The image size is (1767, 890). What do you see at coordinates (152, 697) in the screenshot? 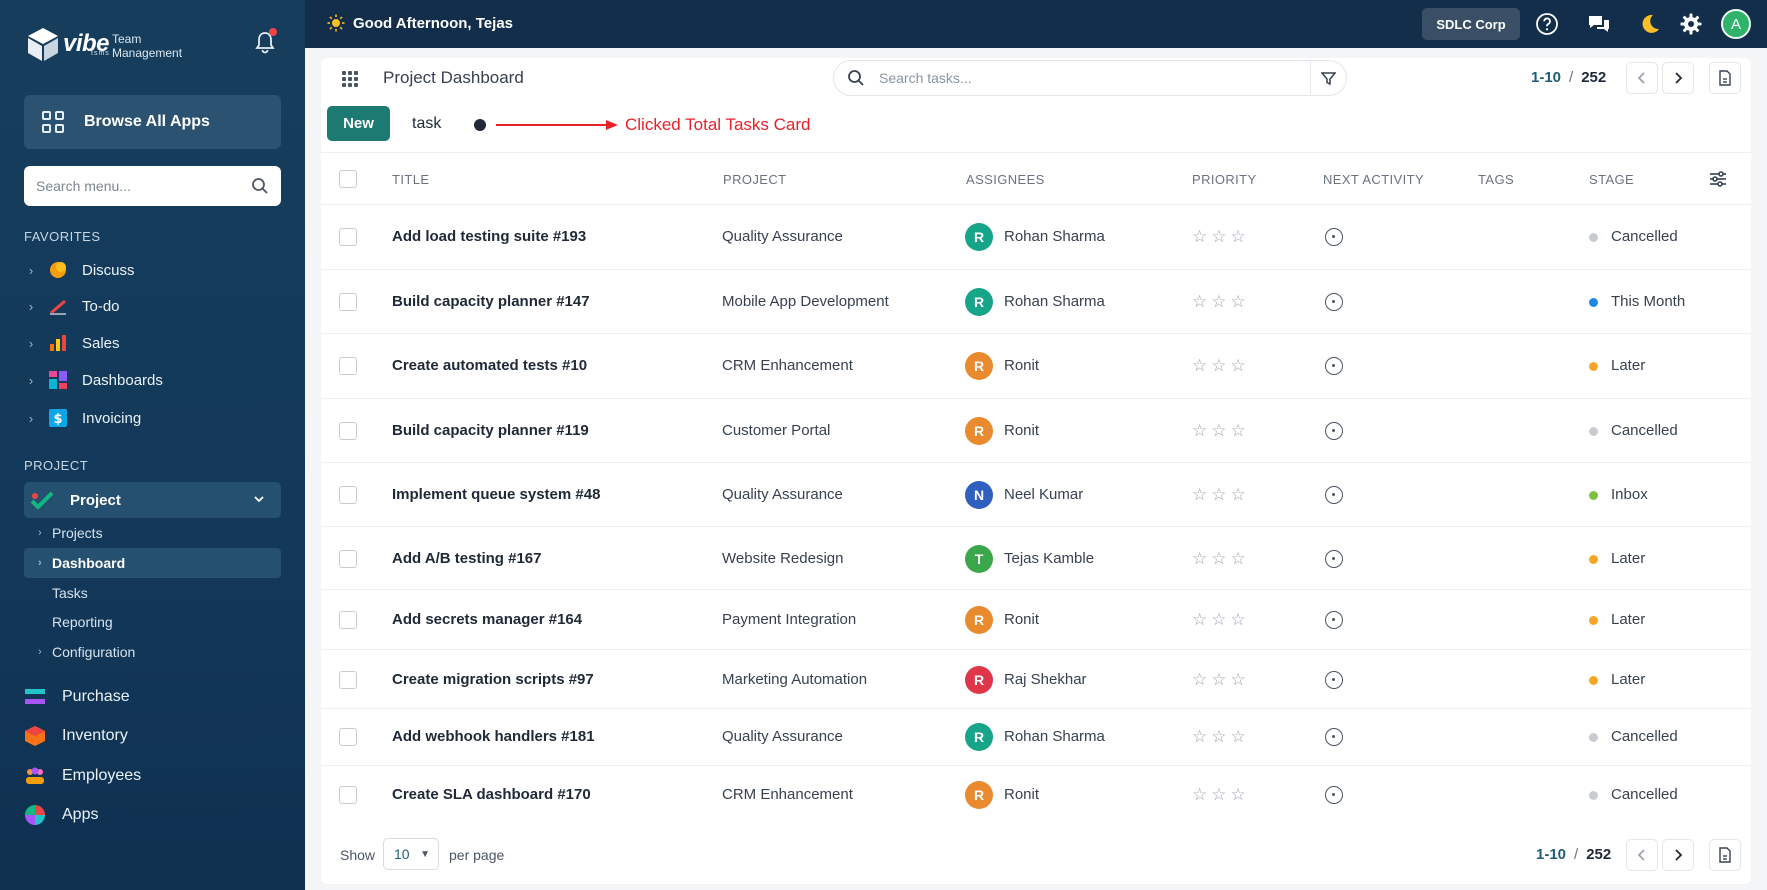
I see `sidebar-item-purchase: Purchase` at bounding box center [152, 697].